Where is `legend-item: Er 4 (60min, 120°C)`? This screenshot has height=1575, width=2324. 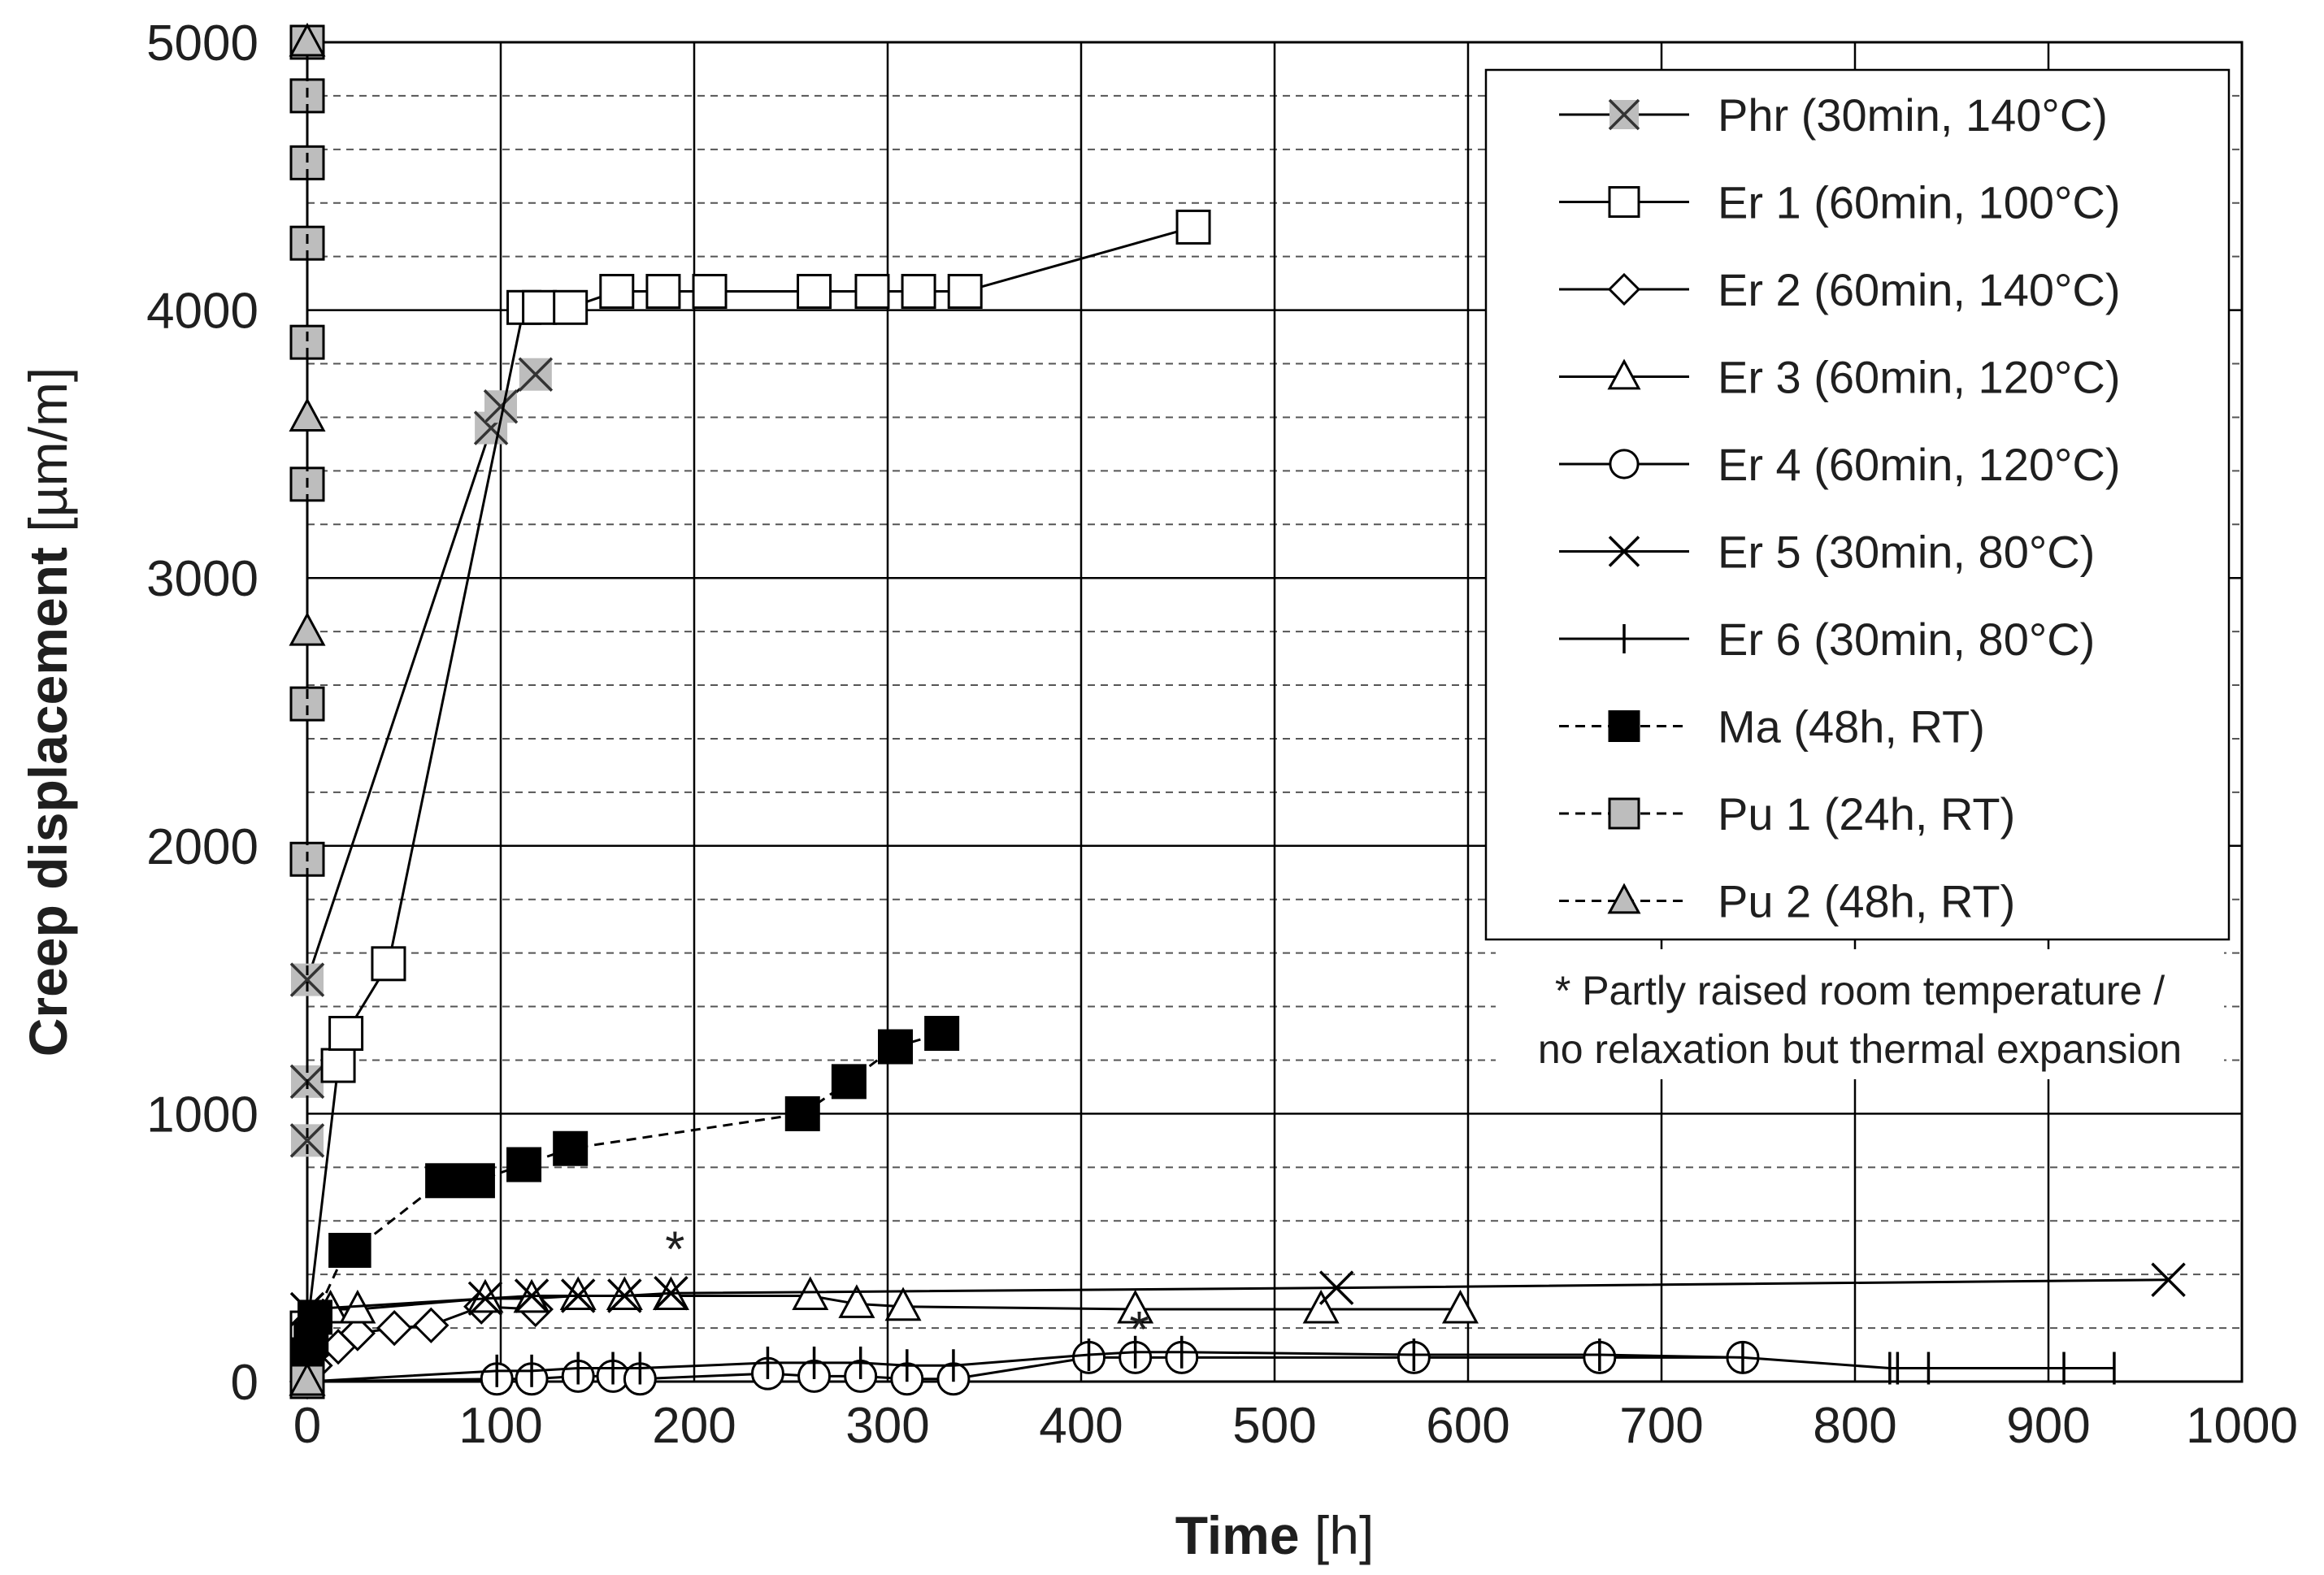
legend-item: Er 4 (60min, 120°C) is located at coordinates (1839, 464).